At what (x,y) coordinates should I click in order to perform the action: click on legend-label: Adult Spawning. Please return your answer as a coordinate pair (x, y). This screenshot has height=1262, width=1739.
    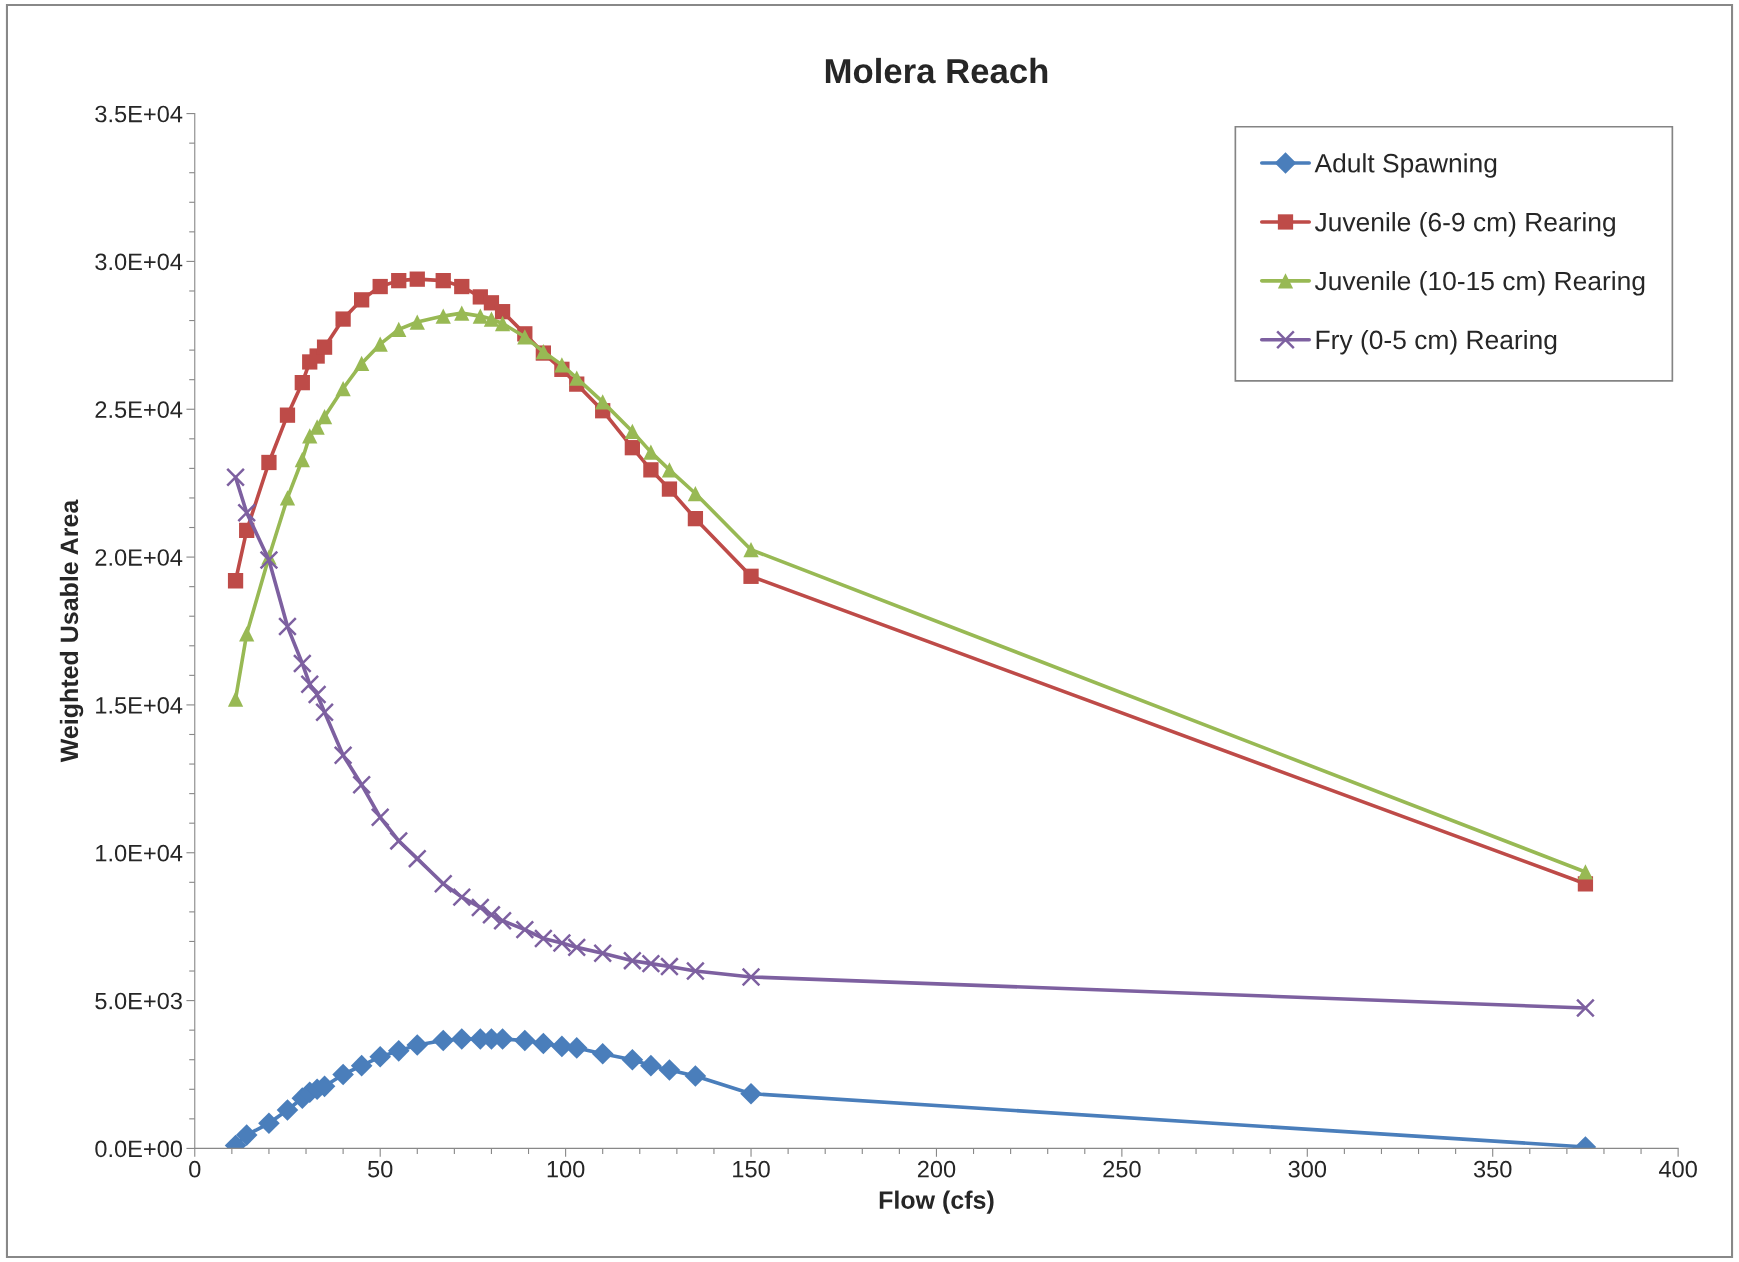
    Looking at the image, I should click on (1405, 165).